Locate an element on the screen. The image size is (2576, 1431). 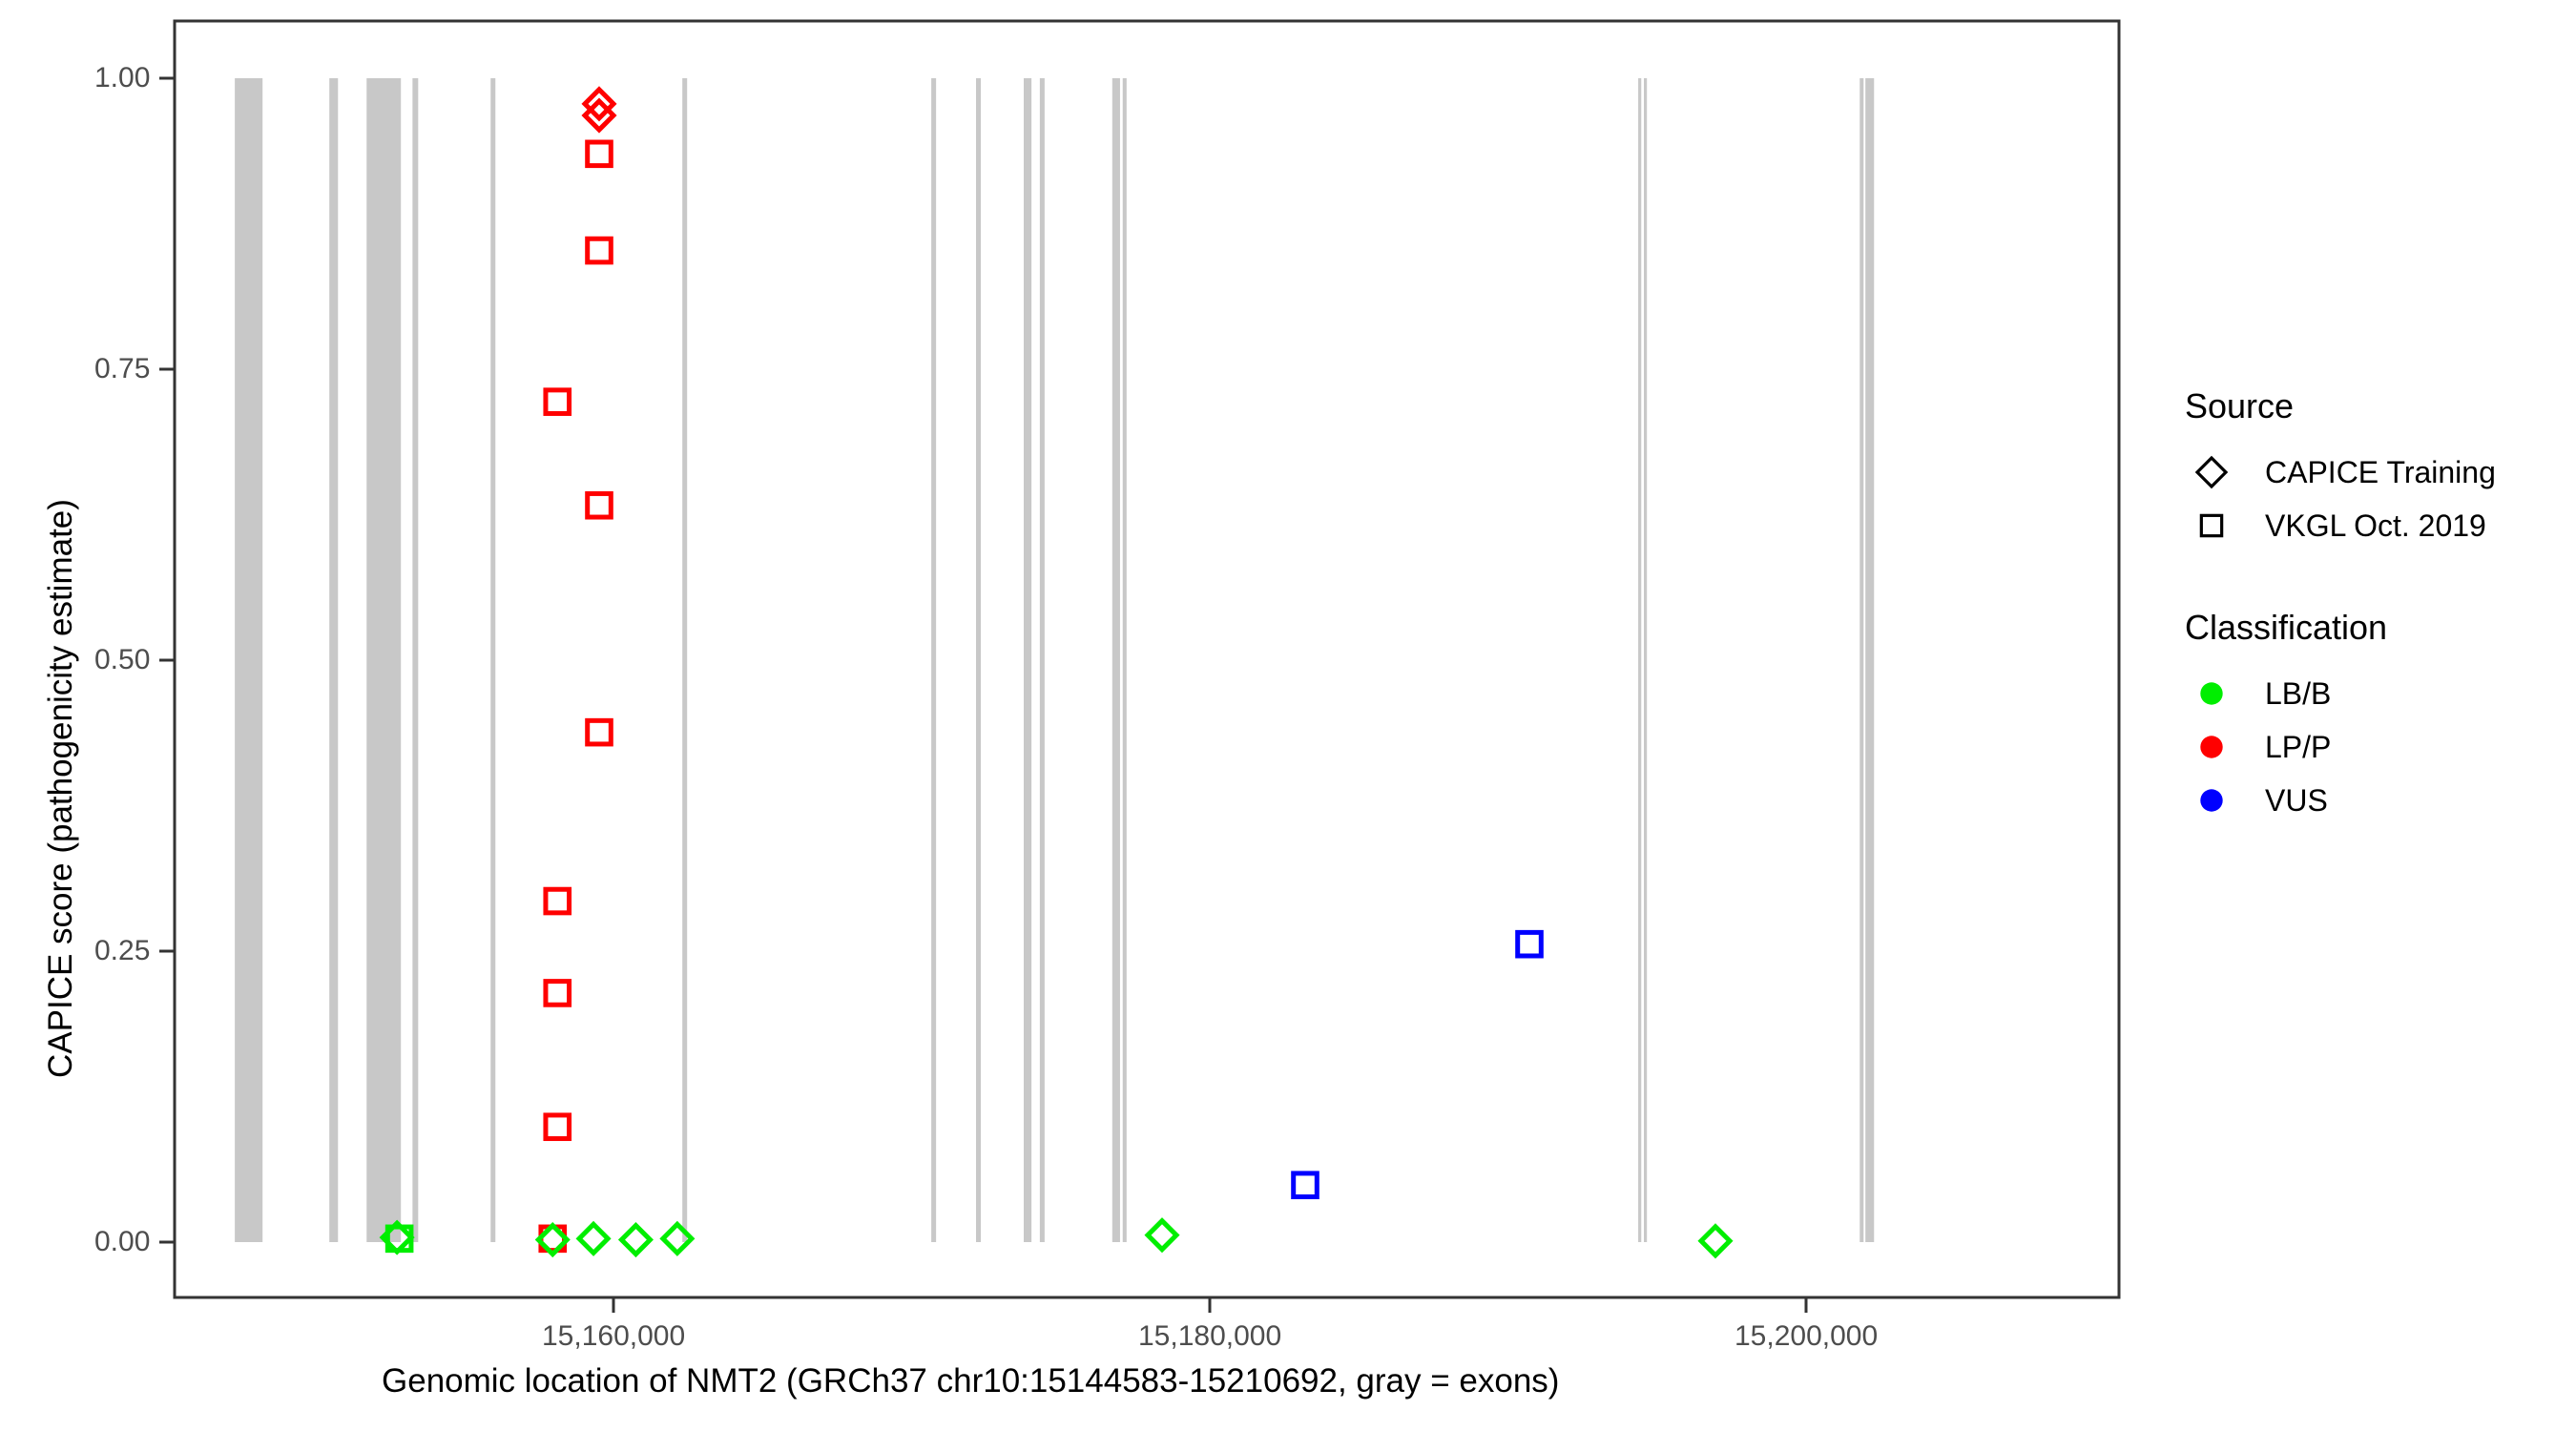
legend-label: CAPICE Training is located at coordinates (2380, 472).